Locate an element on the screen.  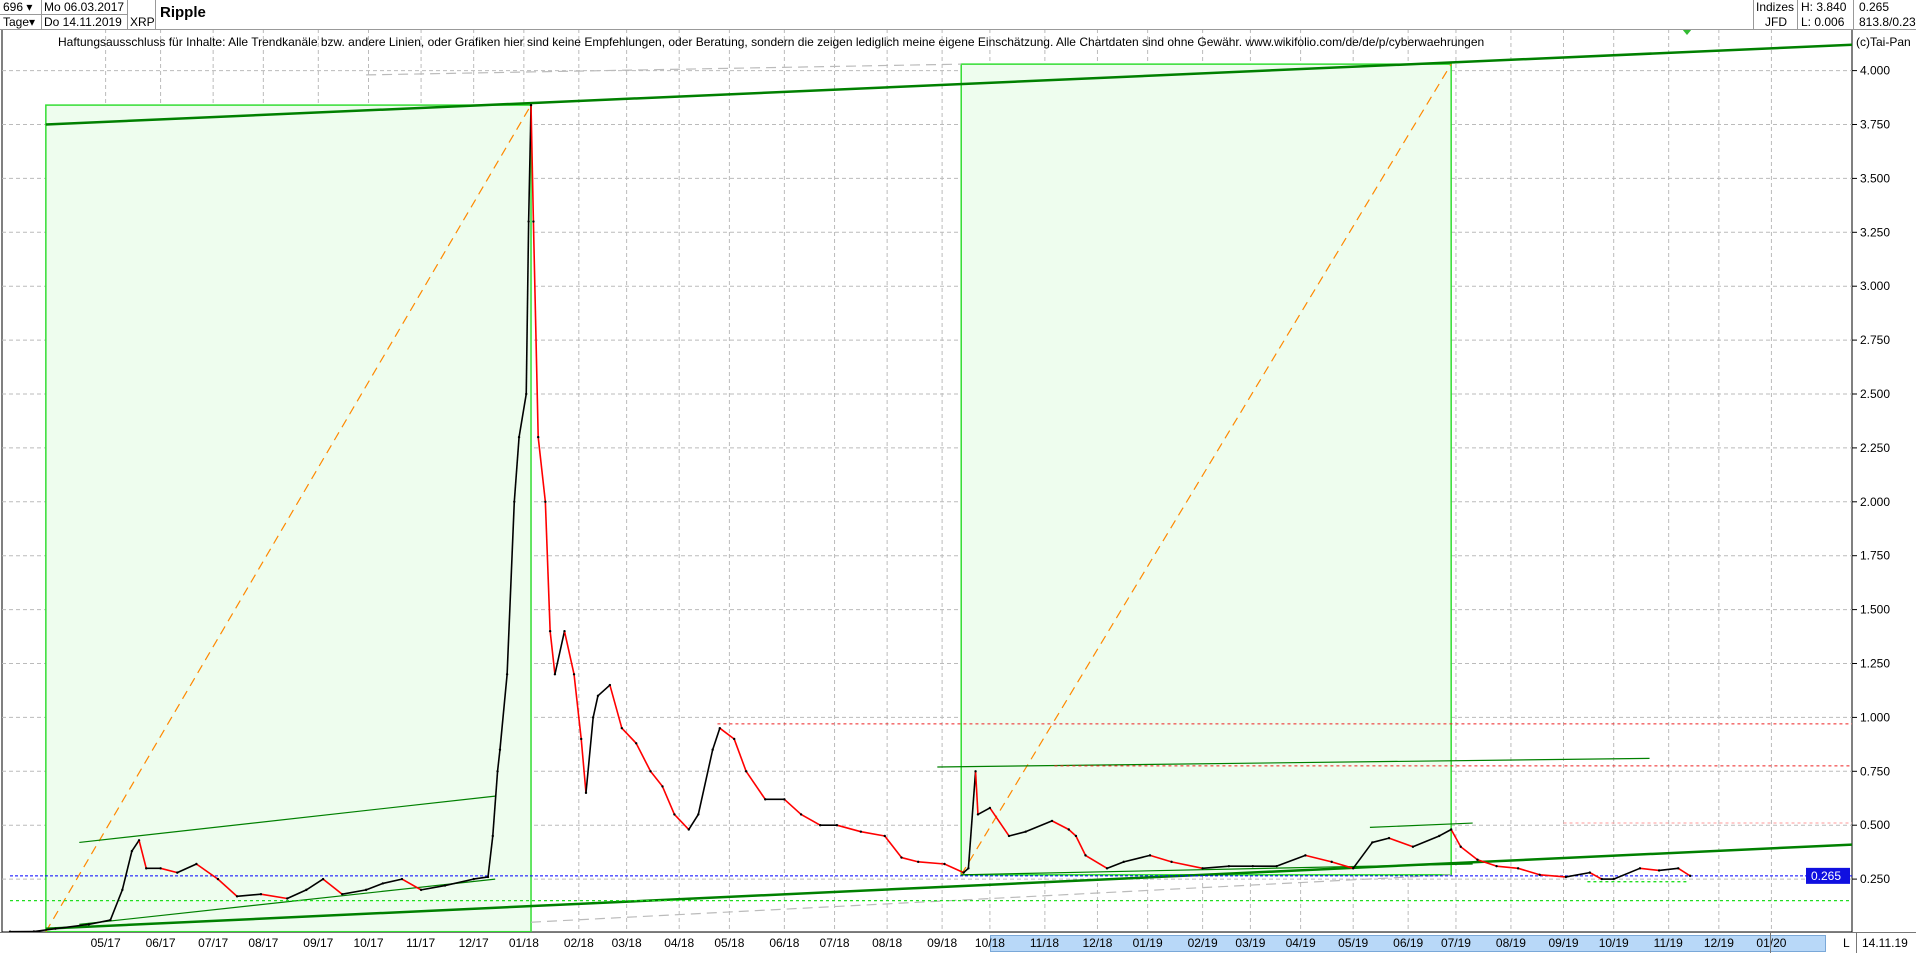
x-tick-label: 10/19 is located at coordinates (1614, 943).